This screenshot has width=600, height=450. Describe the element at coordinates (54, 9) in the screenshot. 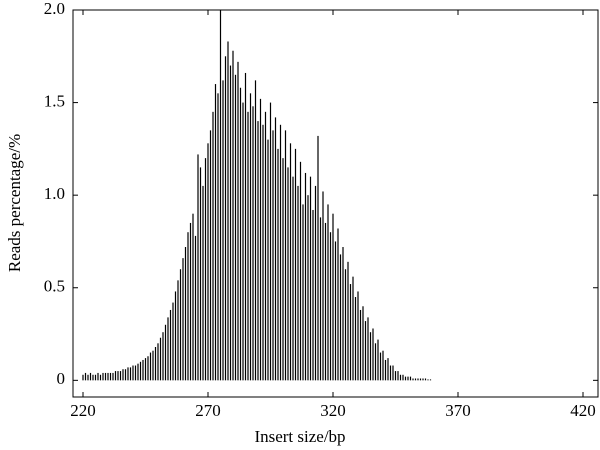

I see `y-tick-label: 2.0` at that location.